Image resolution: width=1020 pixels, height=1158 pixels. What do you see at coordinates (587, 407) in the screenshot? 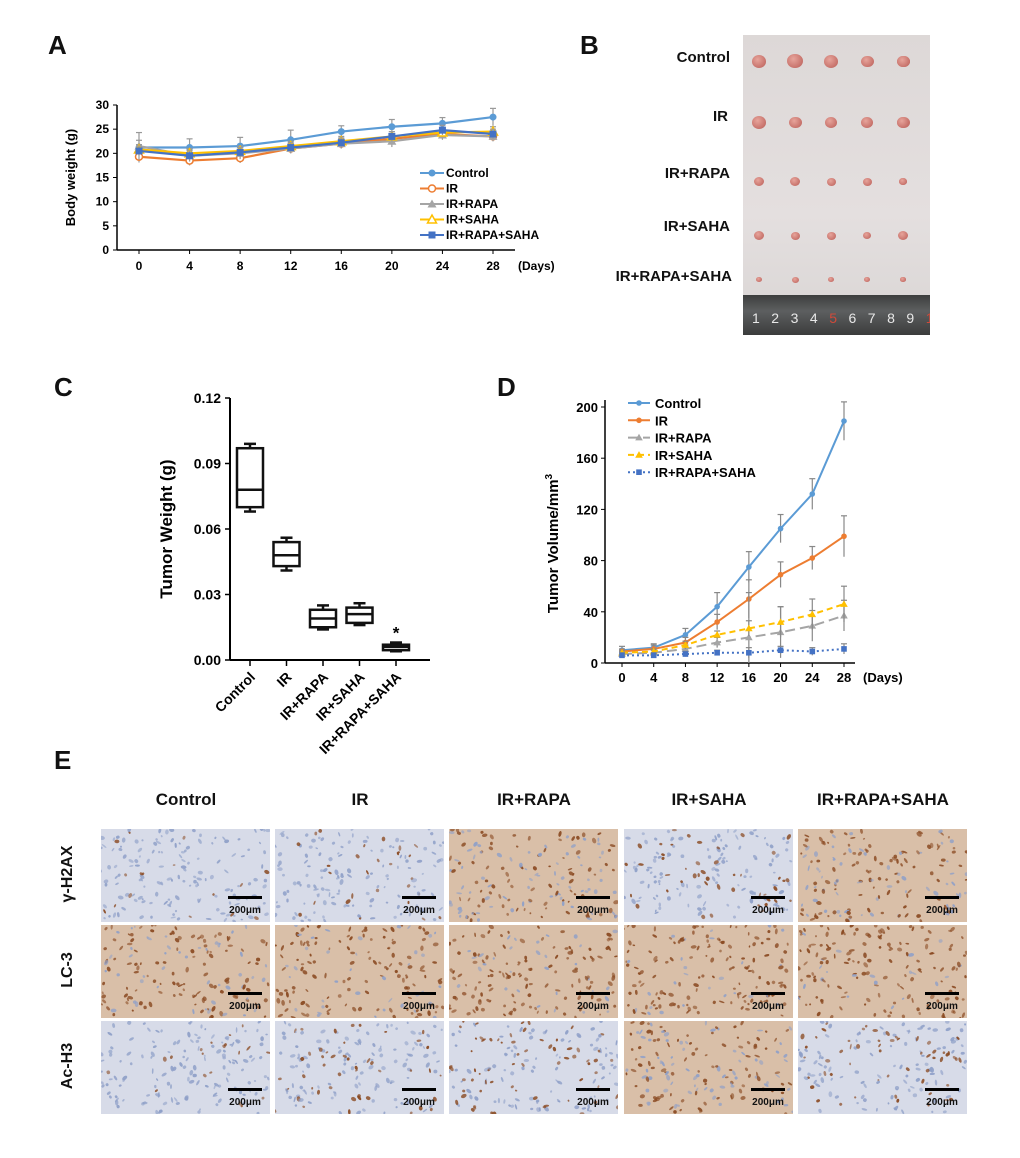
I see `y-tick-label: 200` at bounding box center [587, 407].